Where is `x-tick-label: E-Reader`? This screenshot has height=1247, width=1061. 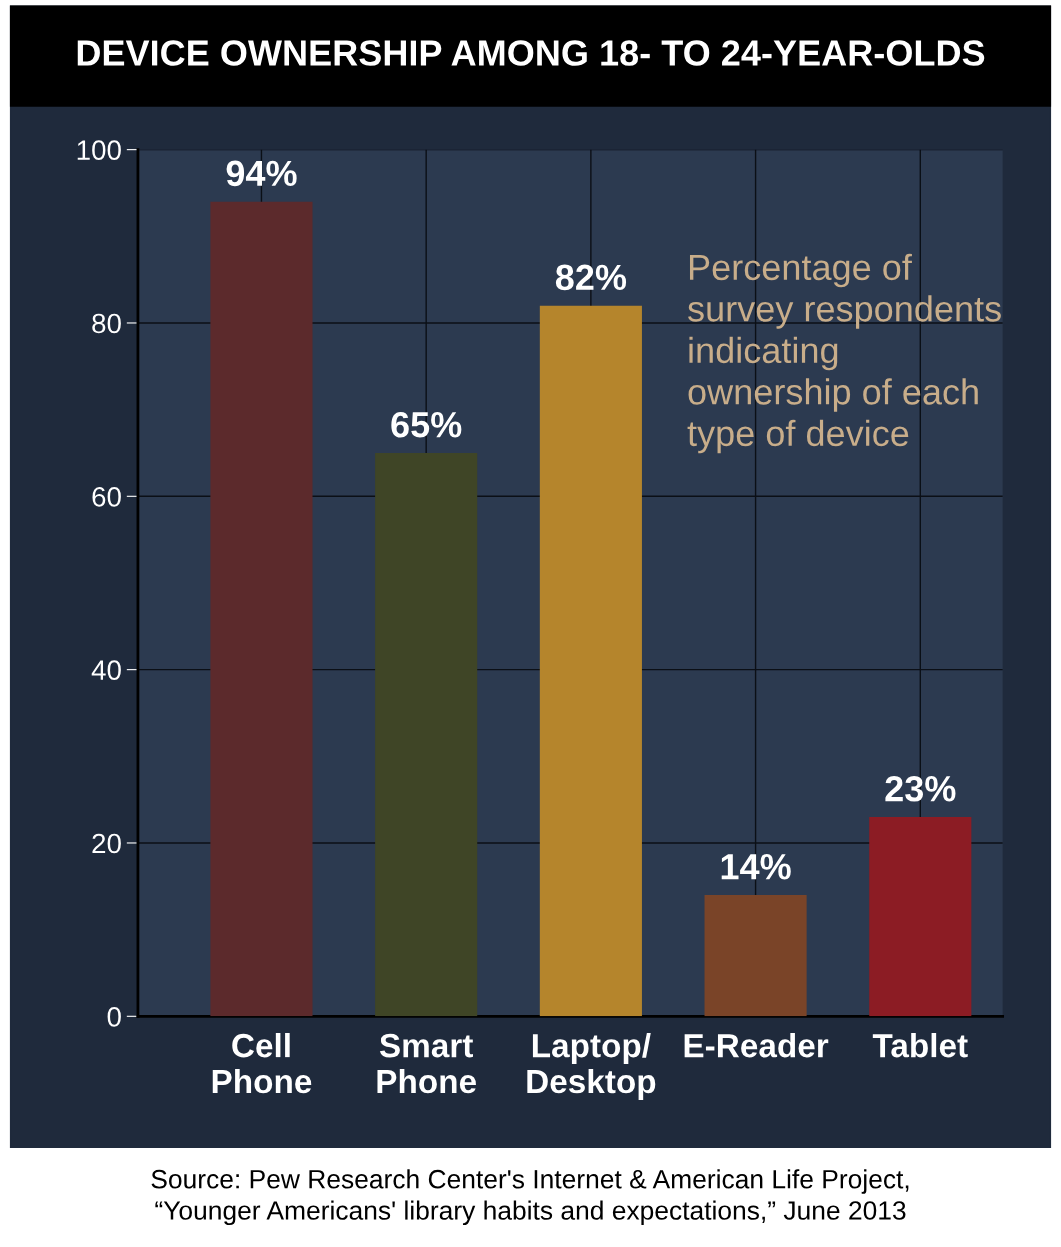
x-tick-label: E-Reader is located at coordinates (756, 1045).